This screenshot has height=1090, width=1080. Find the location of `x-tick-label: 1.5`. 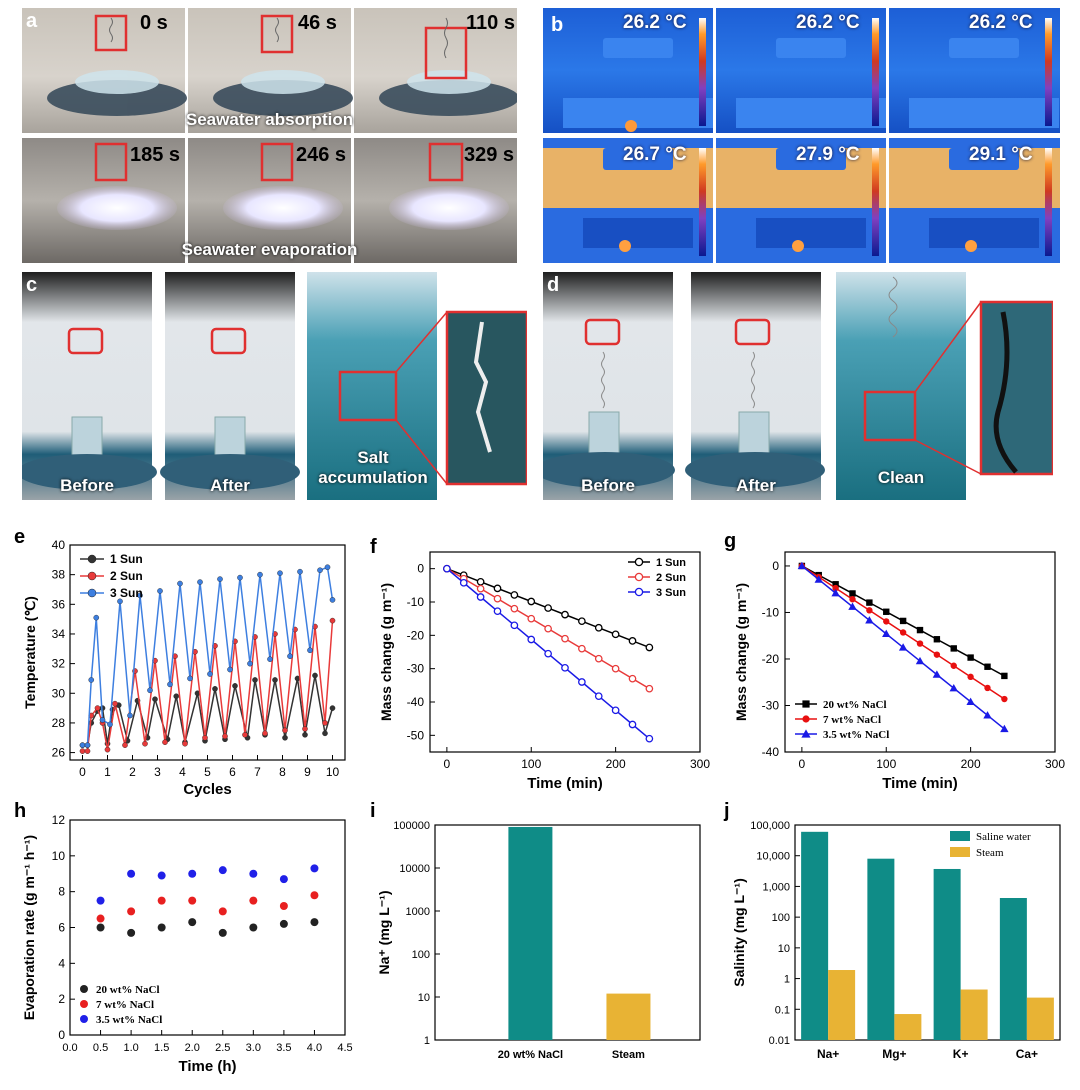

x-tick-label: 1.5 is located at coordinates (161, 1048).